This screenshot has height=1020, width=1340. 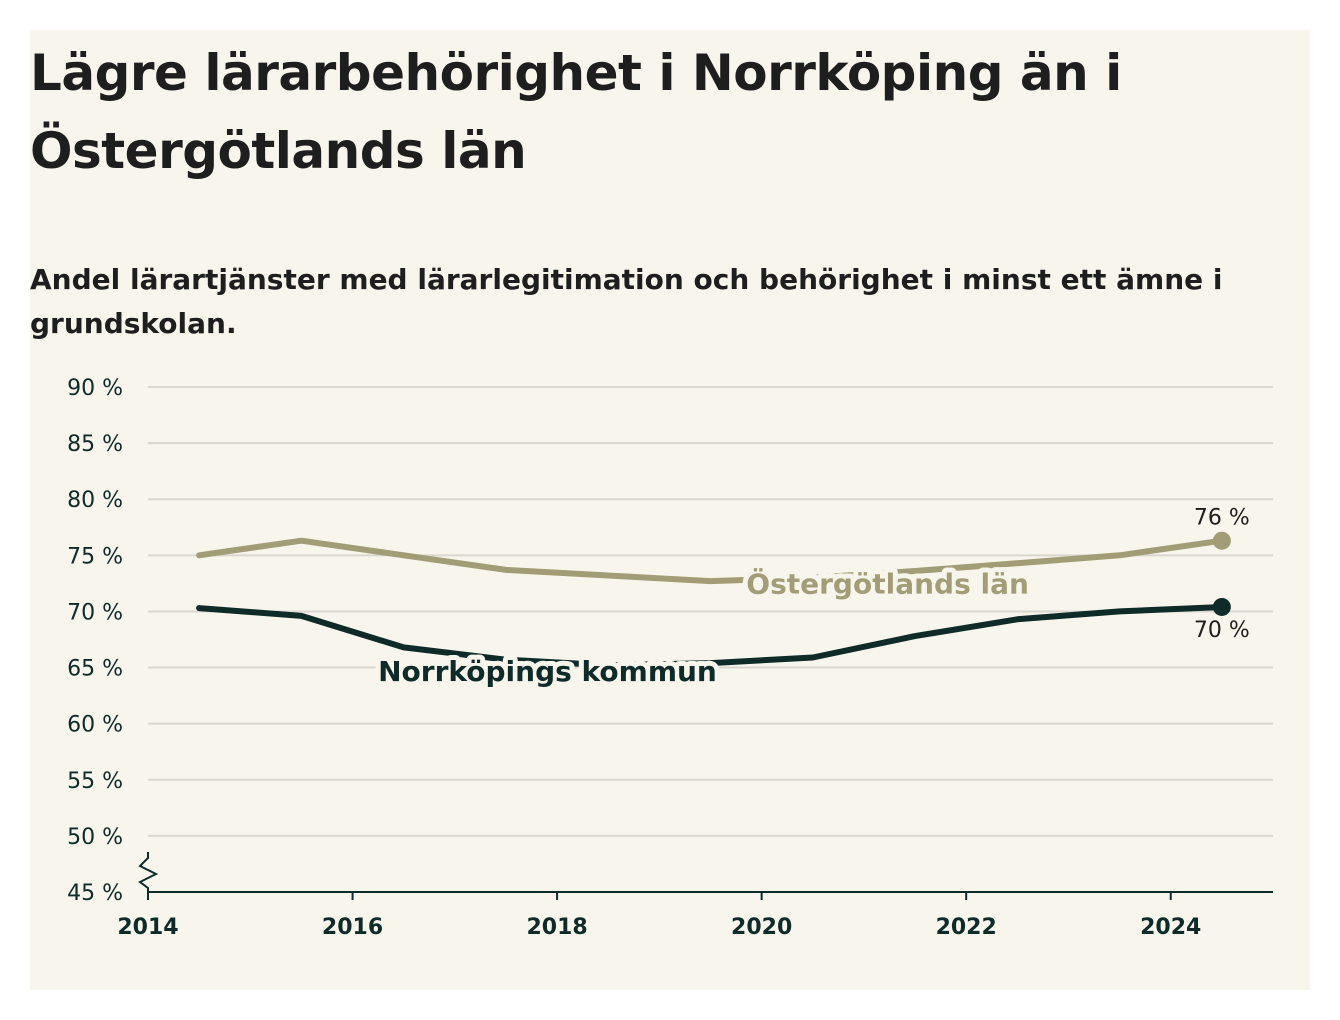 What do you see at coordinates (710, 636) in the screenshot?
I see `series-line-norrkoping` at bounding box center [710, 636].